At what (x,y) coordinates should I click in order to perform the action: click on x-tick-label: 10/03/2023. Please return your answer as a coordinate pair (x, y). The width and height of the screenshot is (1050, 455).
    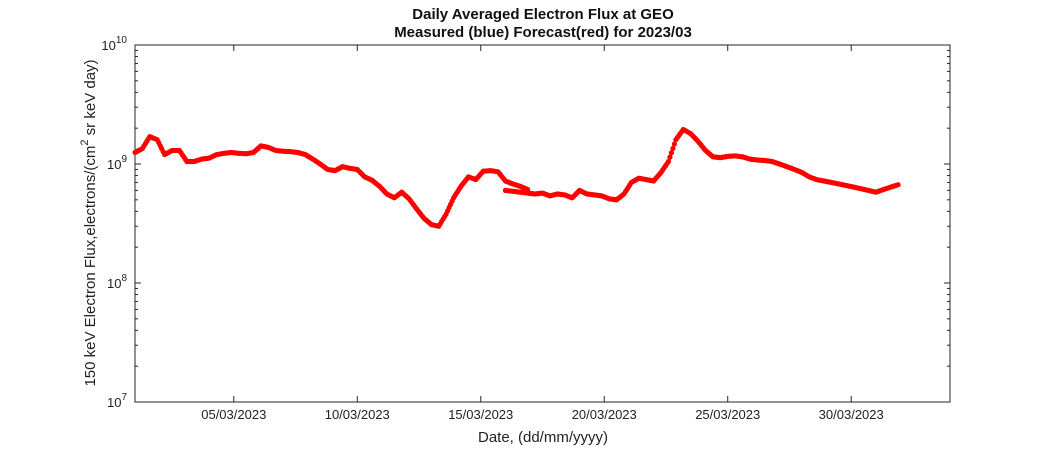
    Looking at the image, I should click on (357, 414).